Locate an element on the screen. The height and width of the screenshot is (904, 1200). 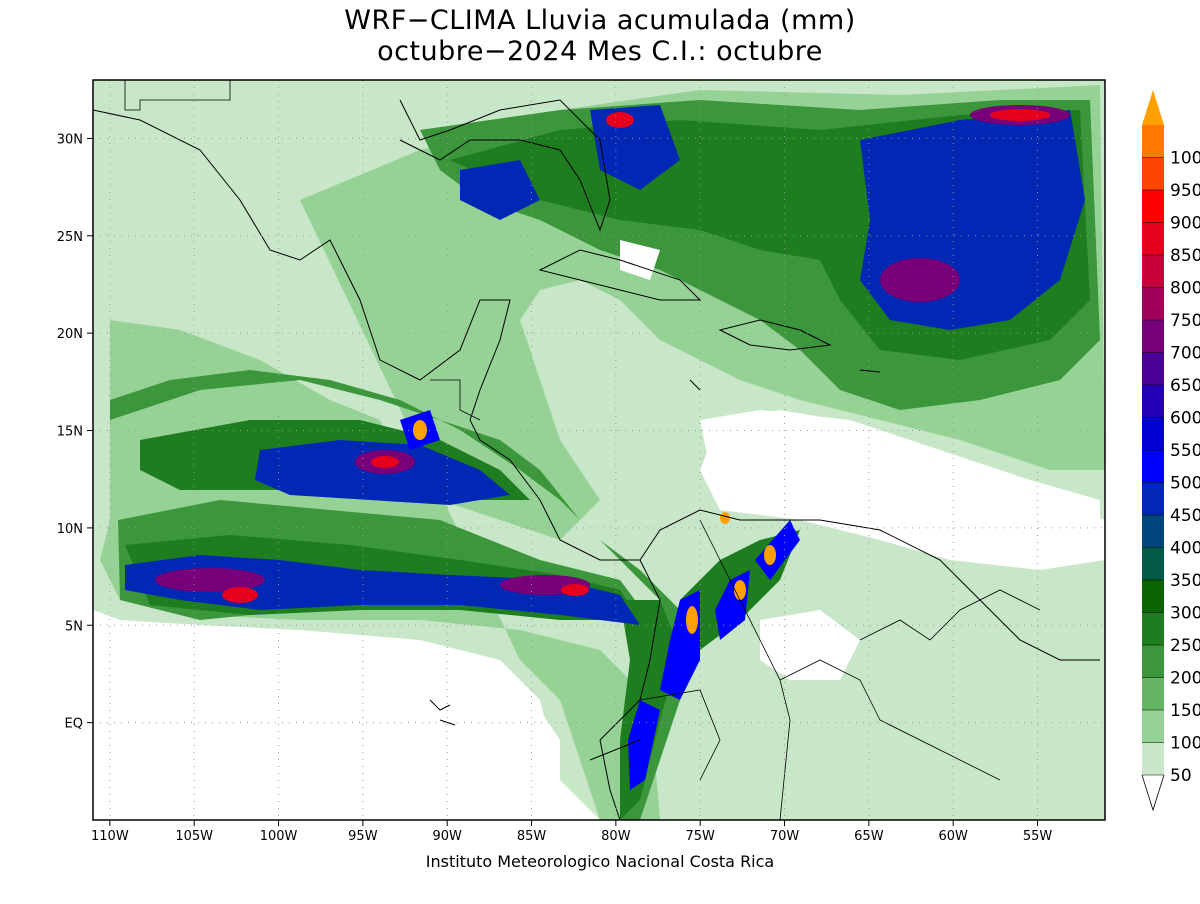
colorbar-label: 500 is located at coordinates (1185, 484).